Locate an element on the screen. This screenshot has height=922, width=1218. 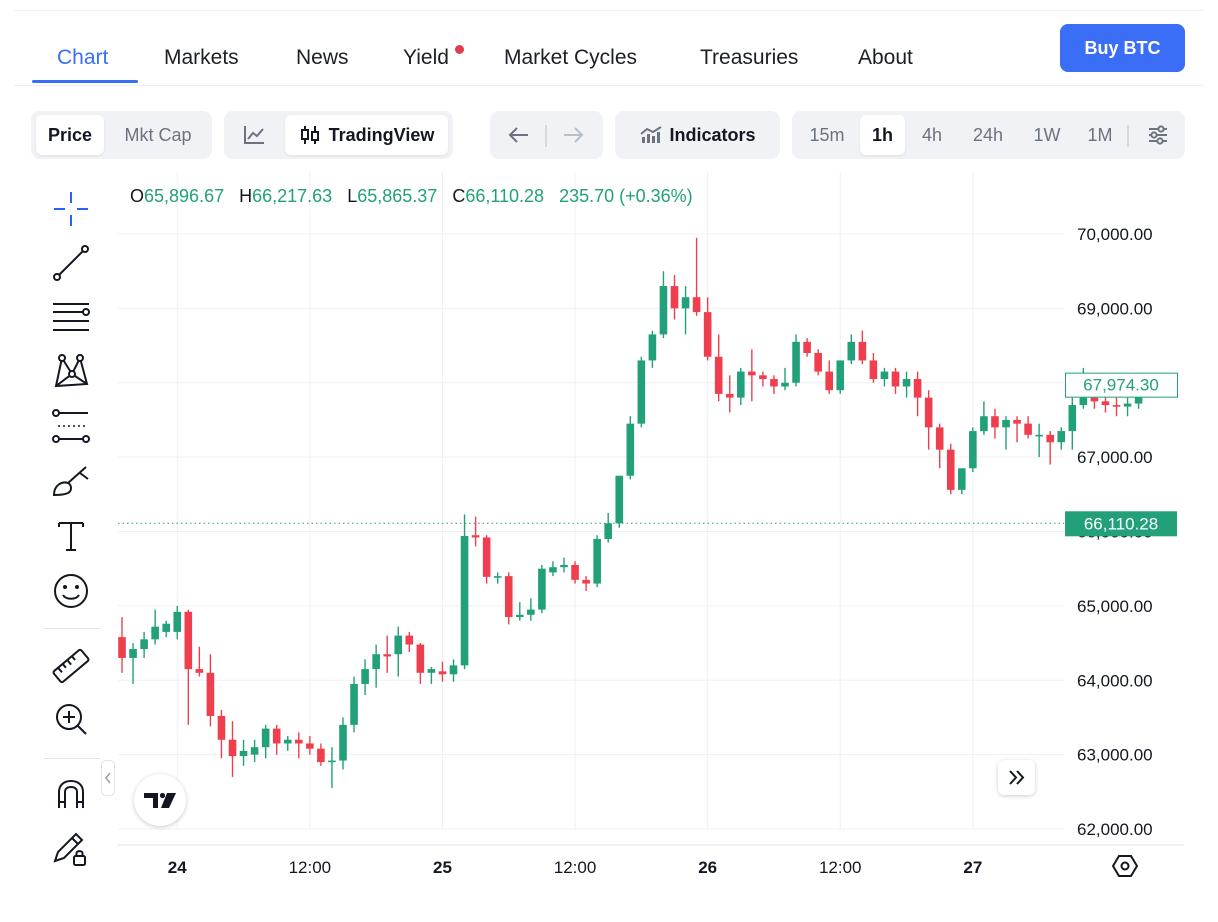
zoom-in-tool is located at coordinates (71, 719).